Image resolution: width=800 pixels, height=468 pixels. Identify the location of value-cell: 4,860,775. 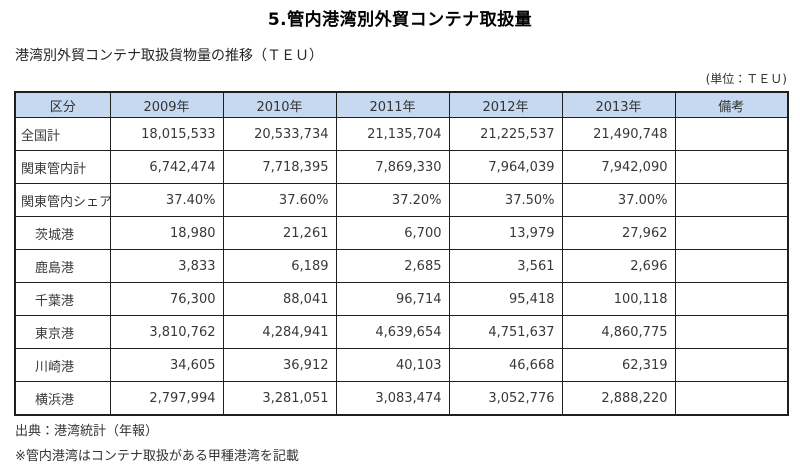
(618, 332).